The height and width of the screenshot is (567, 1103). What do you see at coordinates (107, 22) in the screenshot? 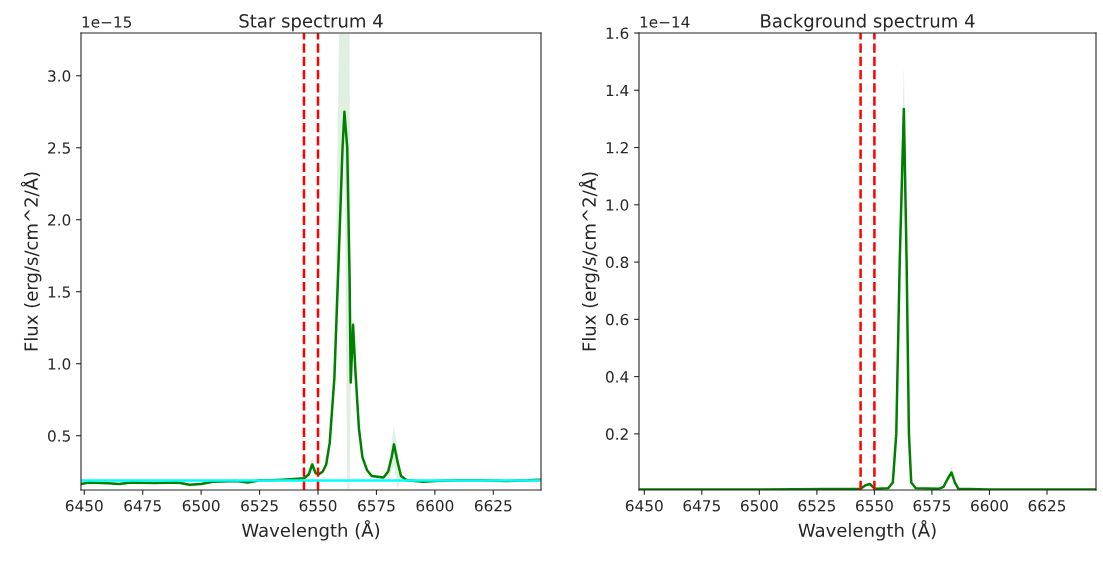
I see `text: 1e−15` at bounding box center [107, 22].